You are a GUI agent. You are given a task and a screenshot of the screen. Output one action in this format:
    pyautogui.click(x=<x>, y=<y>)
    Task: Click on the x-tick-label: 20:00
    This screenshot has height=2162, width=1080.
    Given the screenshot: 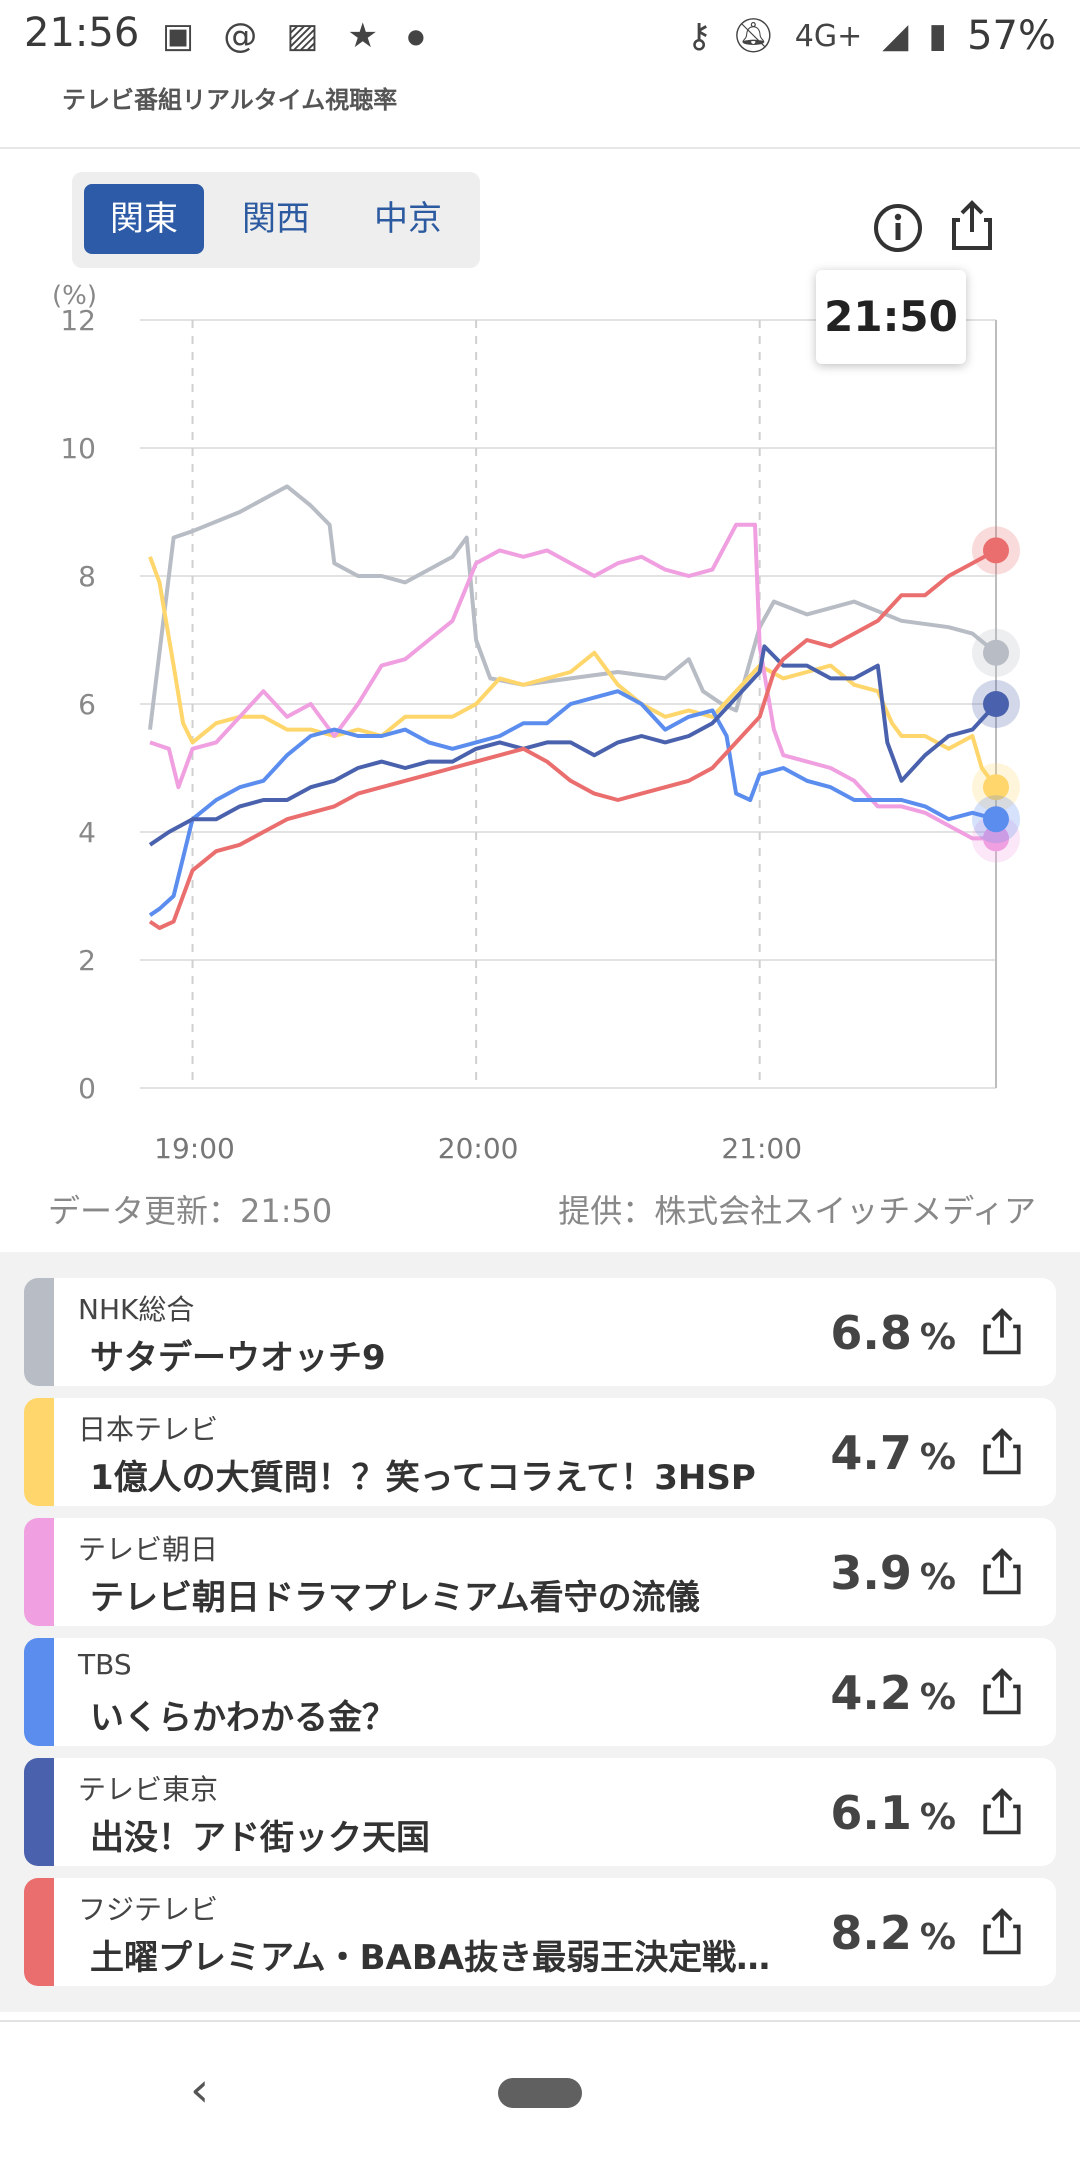 What is the action you would take?
    pyautogui.click(x=478, y=1148)
    